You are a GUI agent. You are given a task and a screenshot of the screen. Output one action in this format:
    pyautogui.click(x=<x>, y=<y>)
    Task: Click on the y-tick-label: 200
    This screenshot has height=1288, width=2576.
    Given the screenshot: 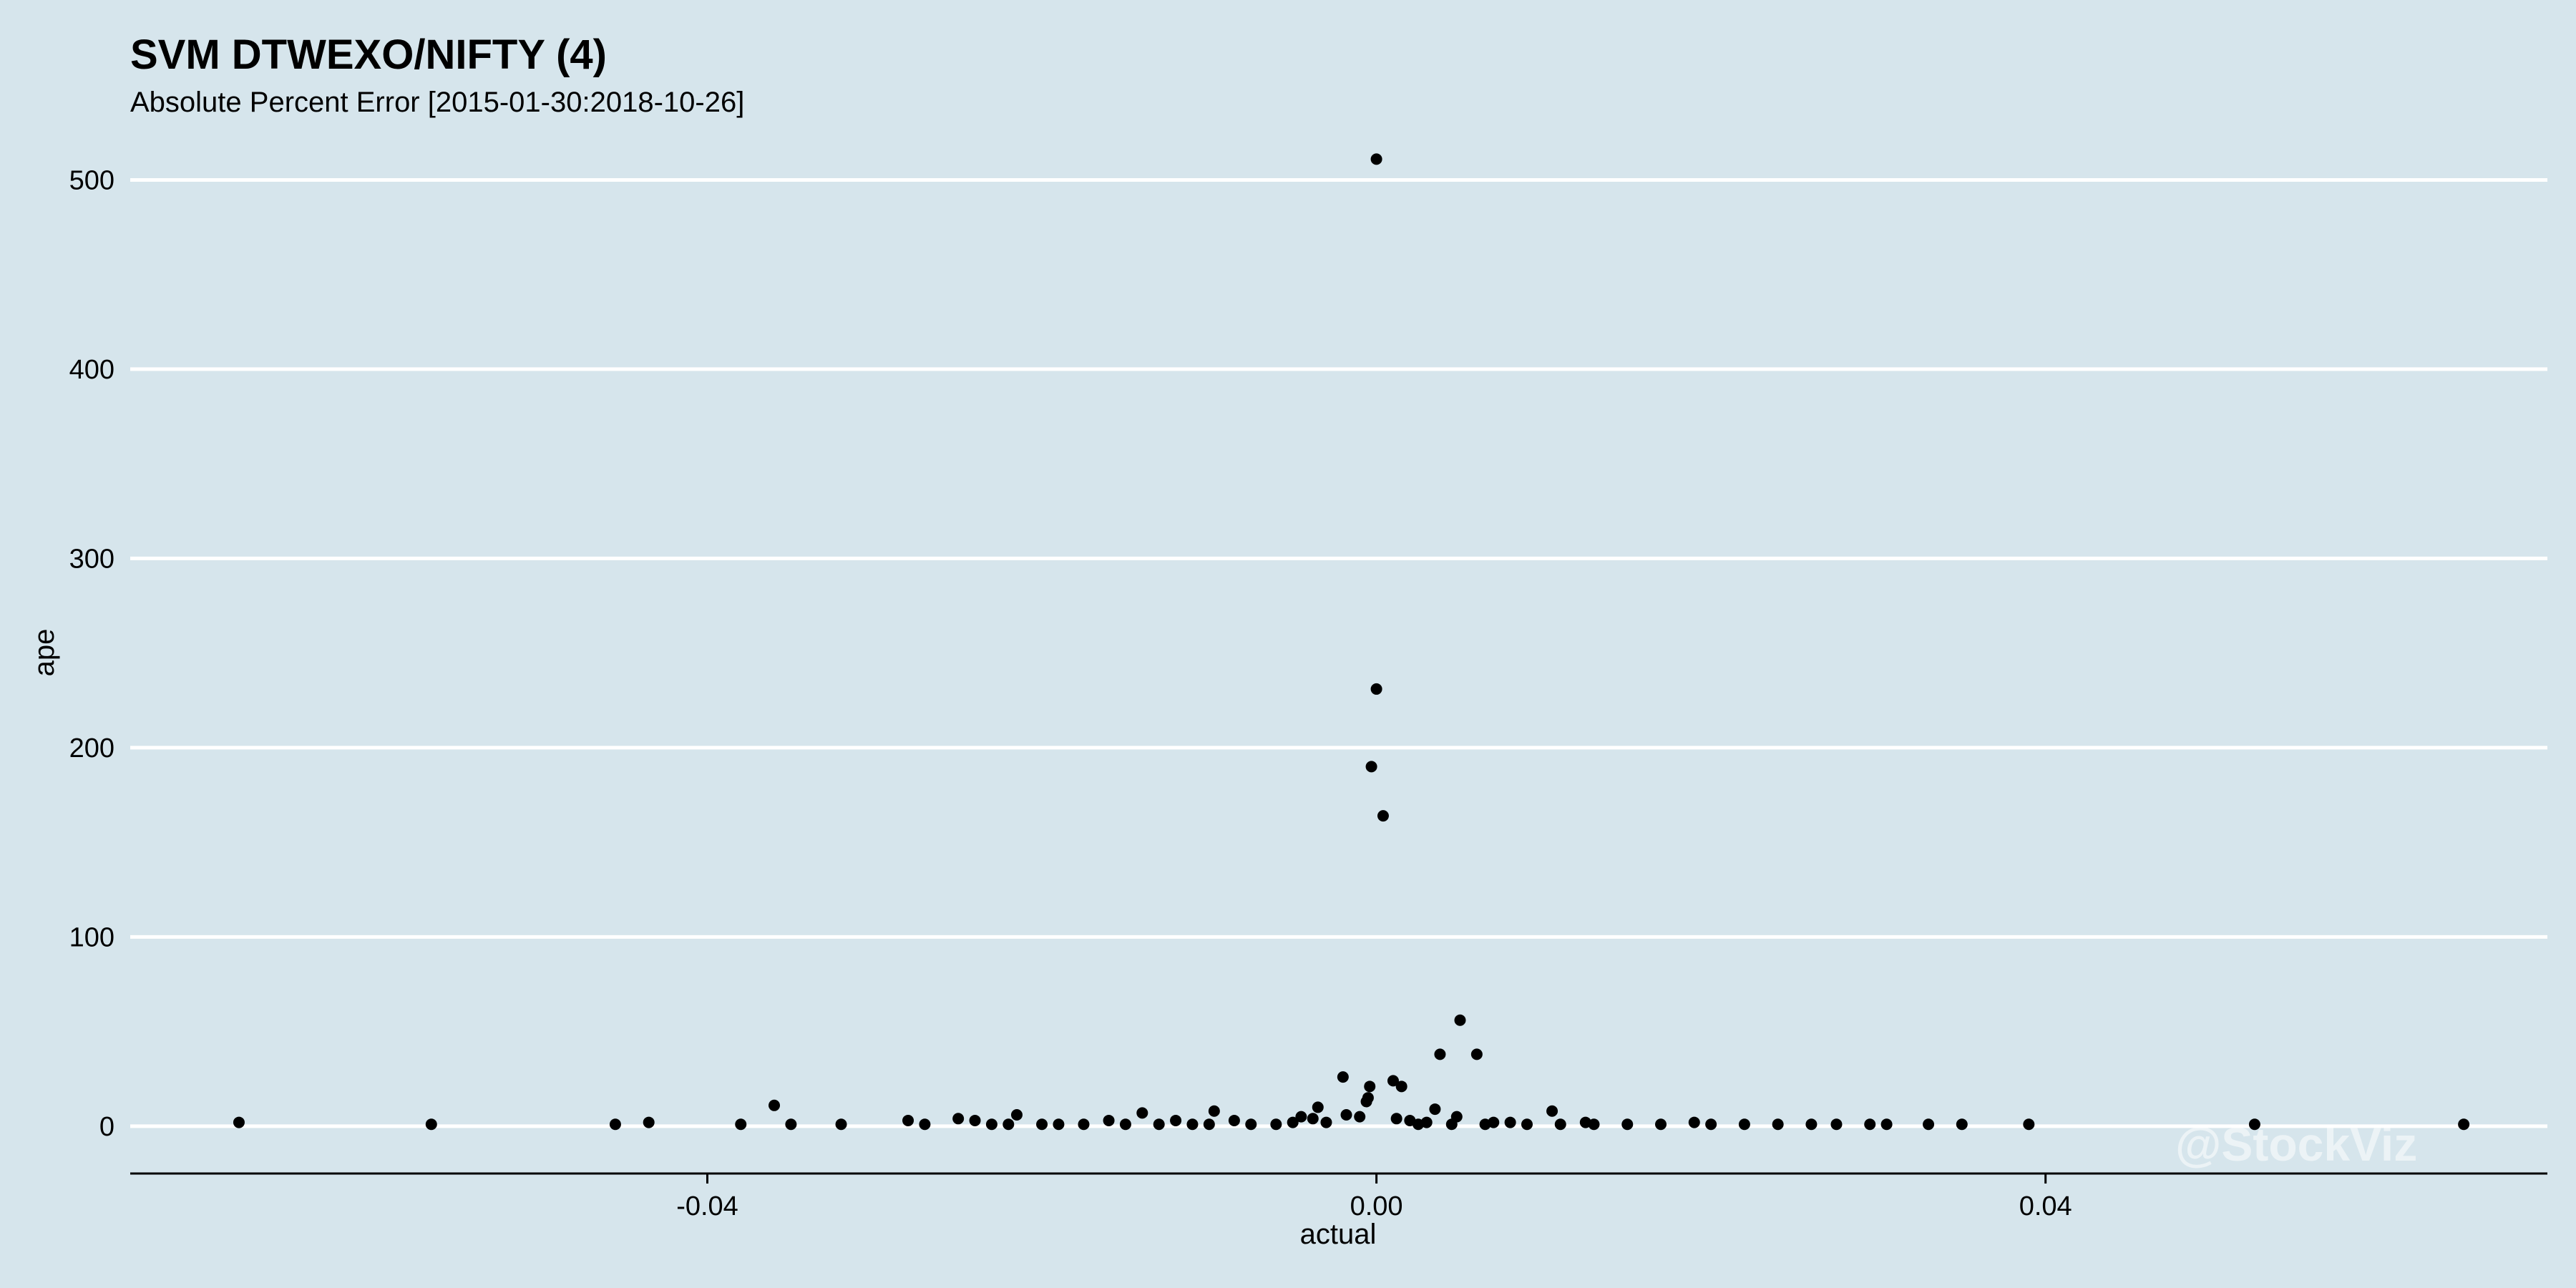 What is the action you would take?
    pyautogui.click(x=91, y=748)
    